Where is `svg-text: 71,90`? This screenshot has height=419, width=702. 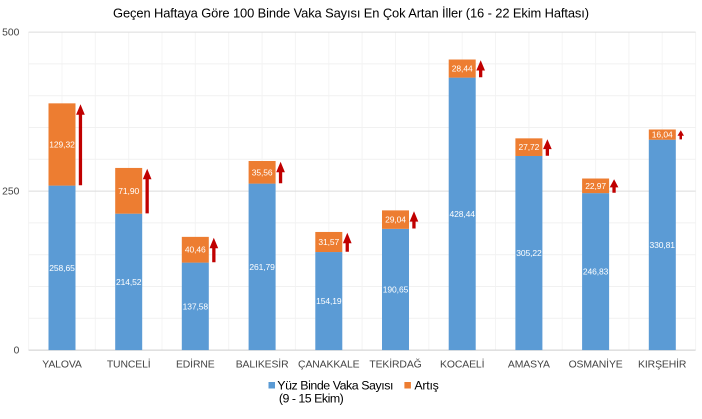
svg-text: 71,90 is located at coordinates (128, 191).